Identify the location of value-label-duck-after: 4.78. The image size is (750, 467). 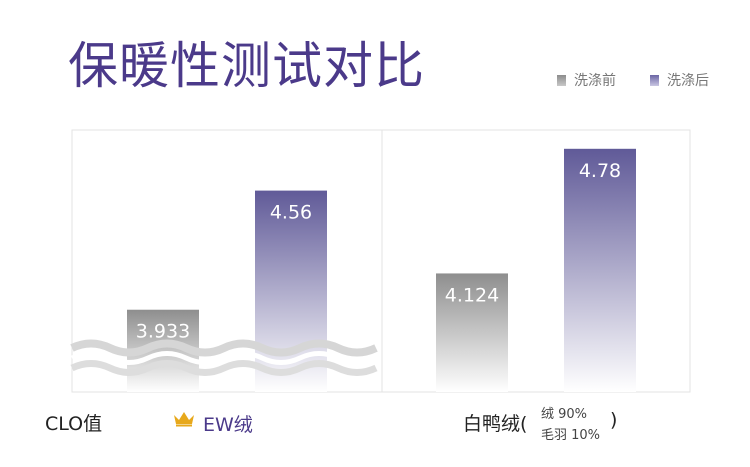
(600, 171).